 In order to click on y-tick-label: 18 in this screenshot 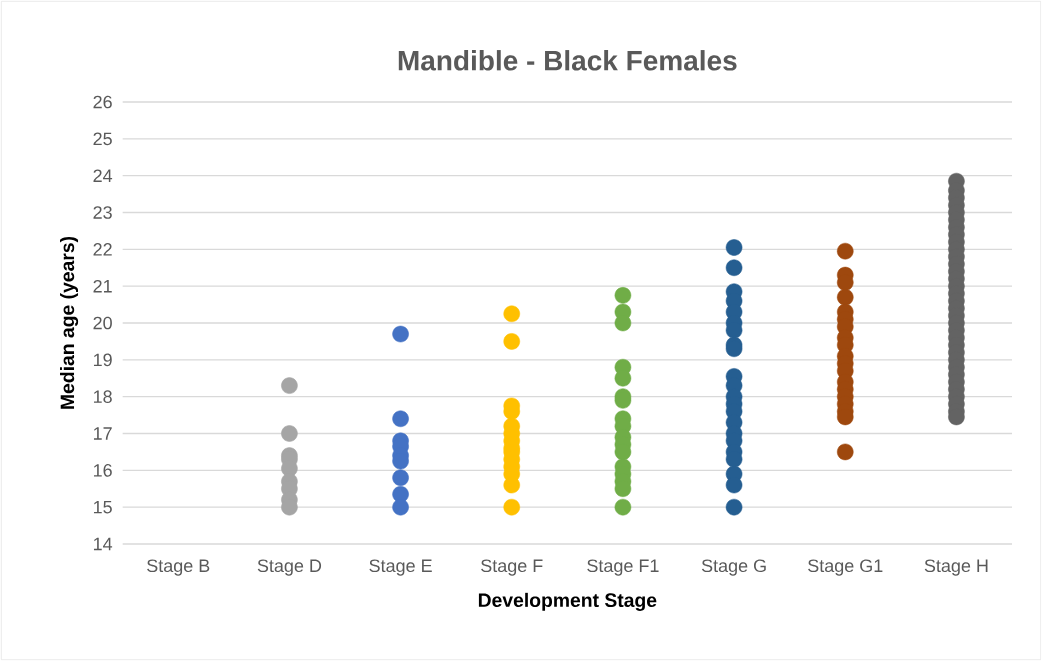, I will do `click(102, 397)`.